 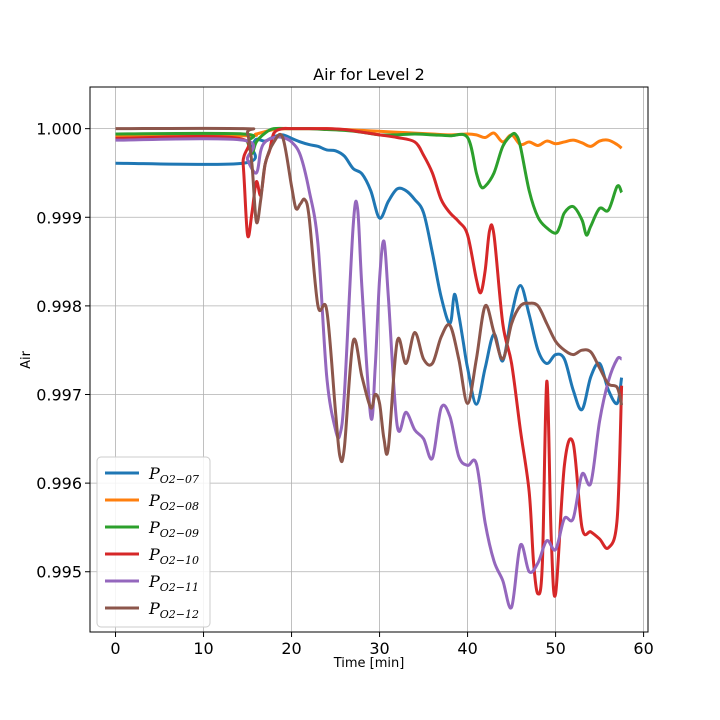 I want to click on x-axis-label: Time [min], so click(x=369, y=663).